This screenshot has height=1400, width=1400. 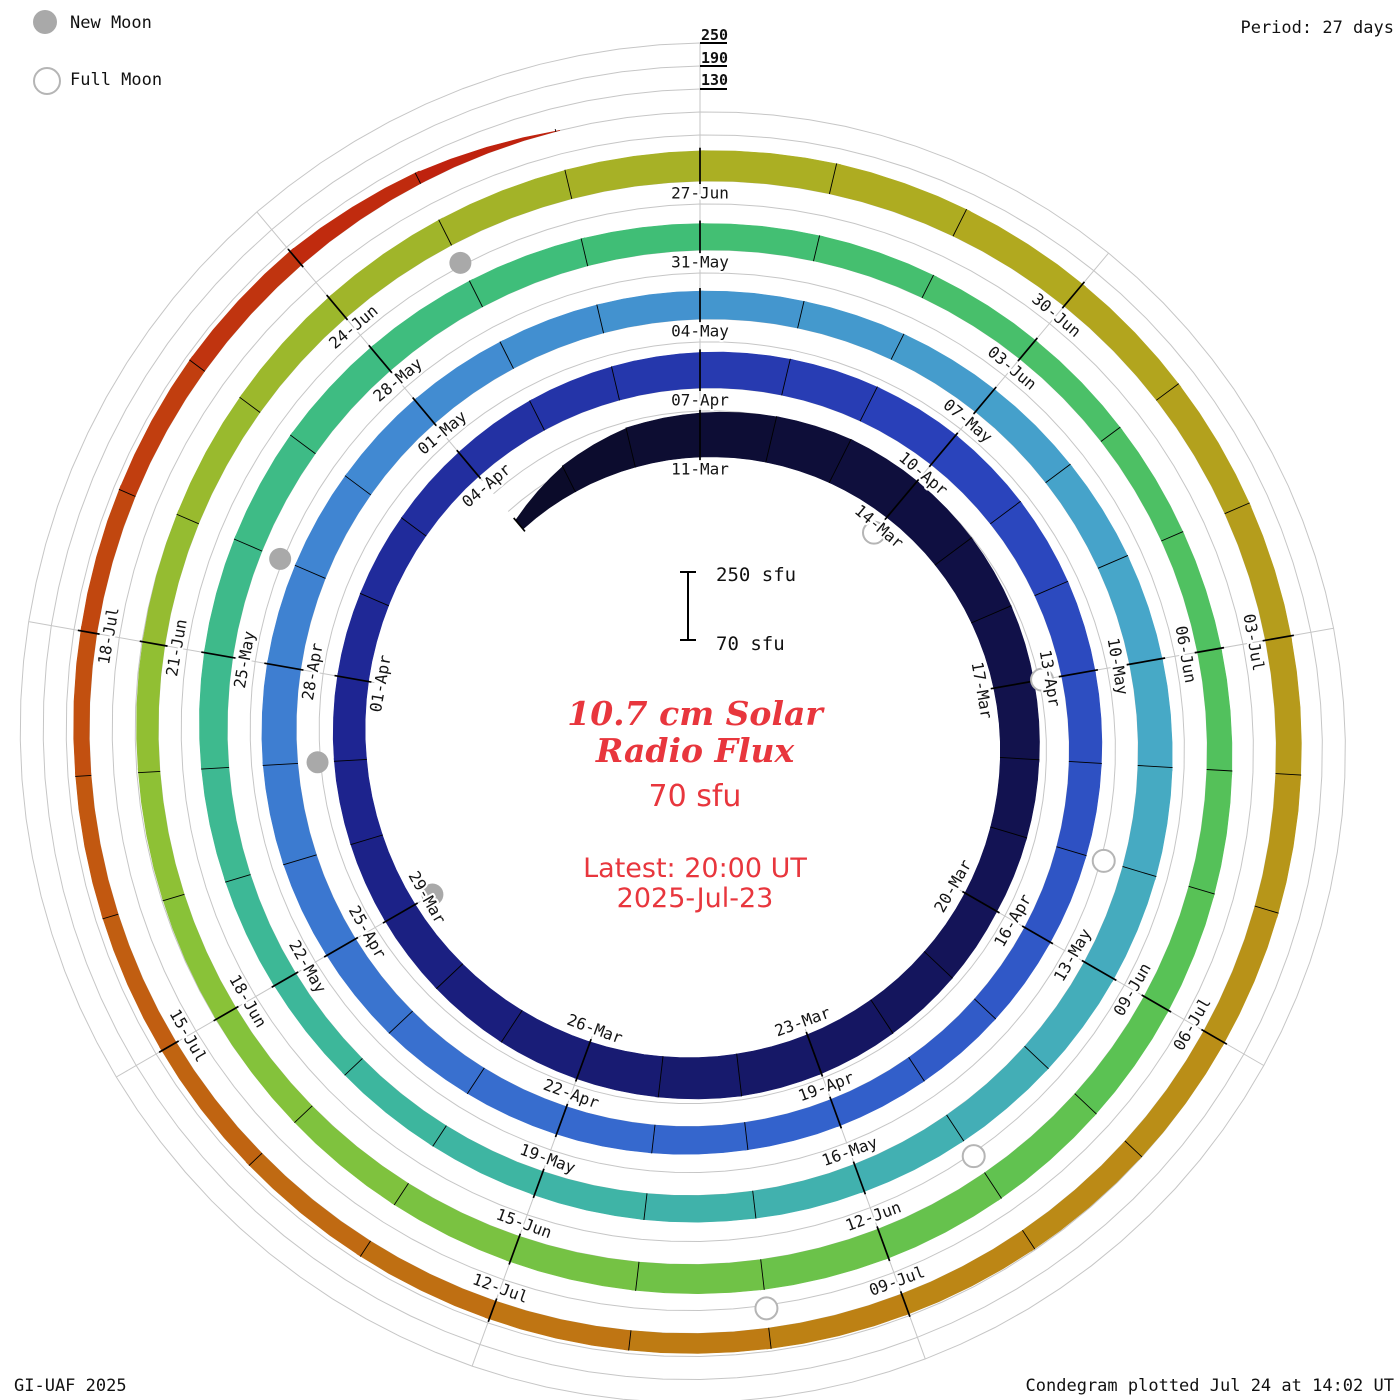 I want to click on new-moon-icon, so click(x=45, y=22).